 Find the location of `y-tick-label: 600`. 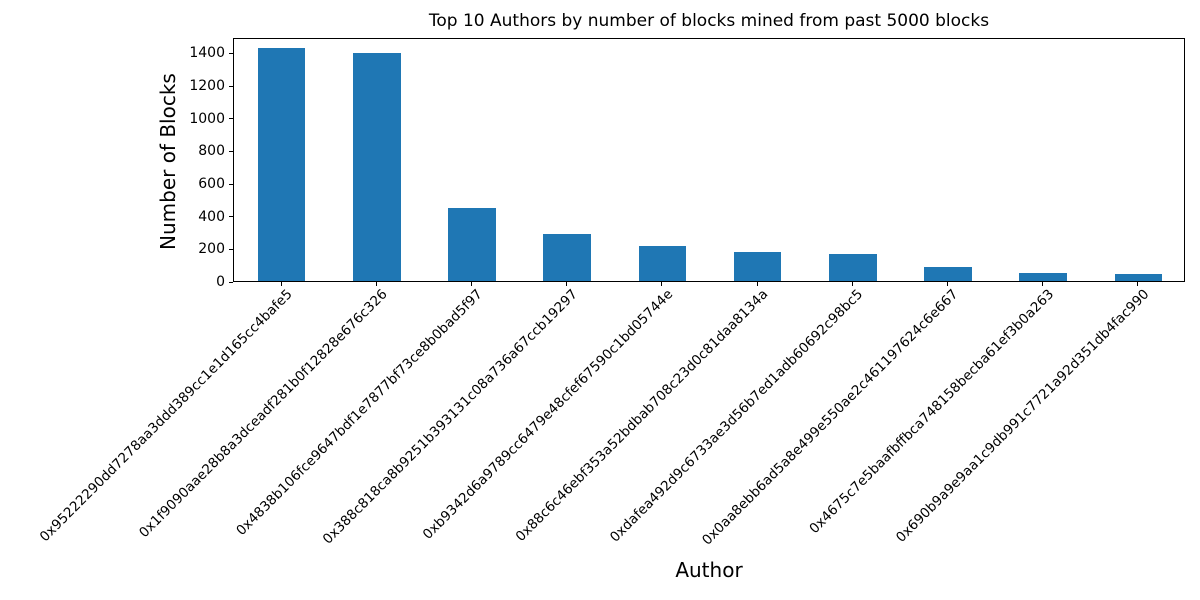

y-tick-label: 600 is located at coordinates (211, 184).